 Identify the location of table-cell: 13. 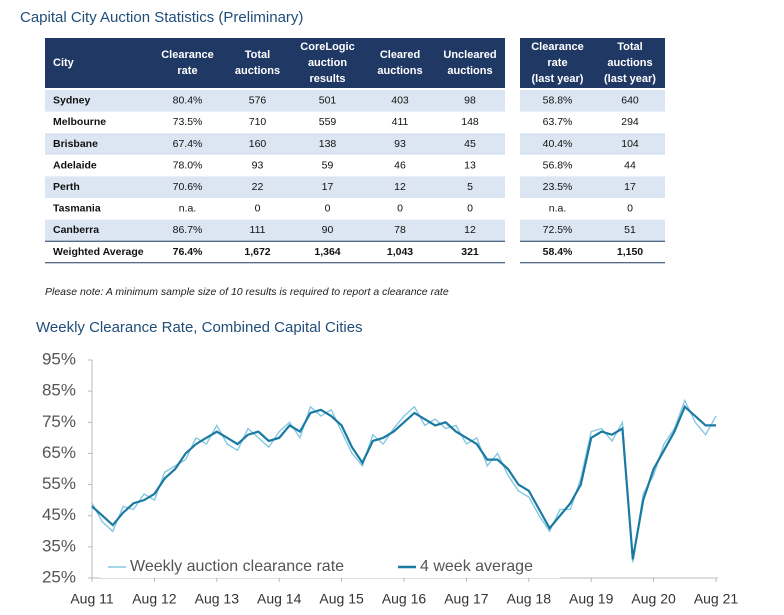
(470, 165).